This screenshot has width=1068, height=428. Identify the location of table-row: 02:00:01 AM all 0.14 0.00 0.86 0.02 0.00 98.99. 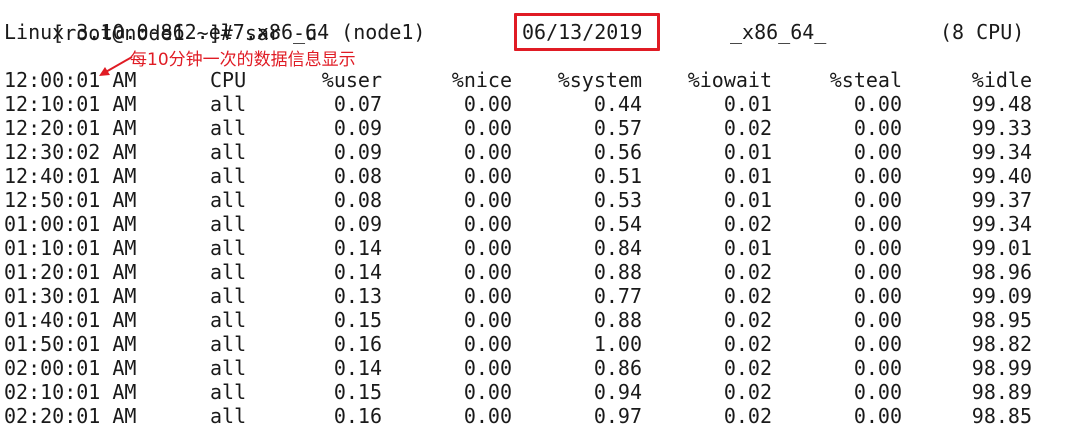
(534, 368).